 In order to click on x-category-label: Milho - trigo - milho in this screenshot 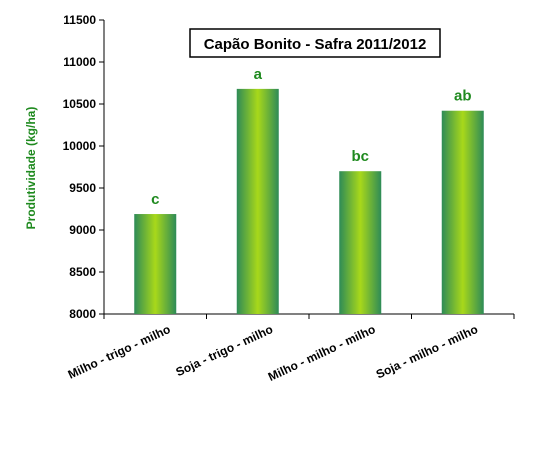, I will do `click(119, 352)`.